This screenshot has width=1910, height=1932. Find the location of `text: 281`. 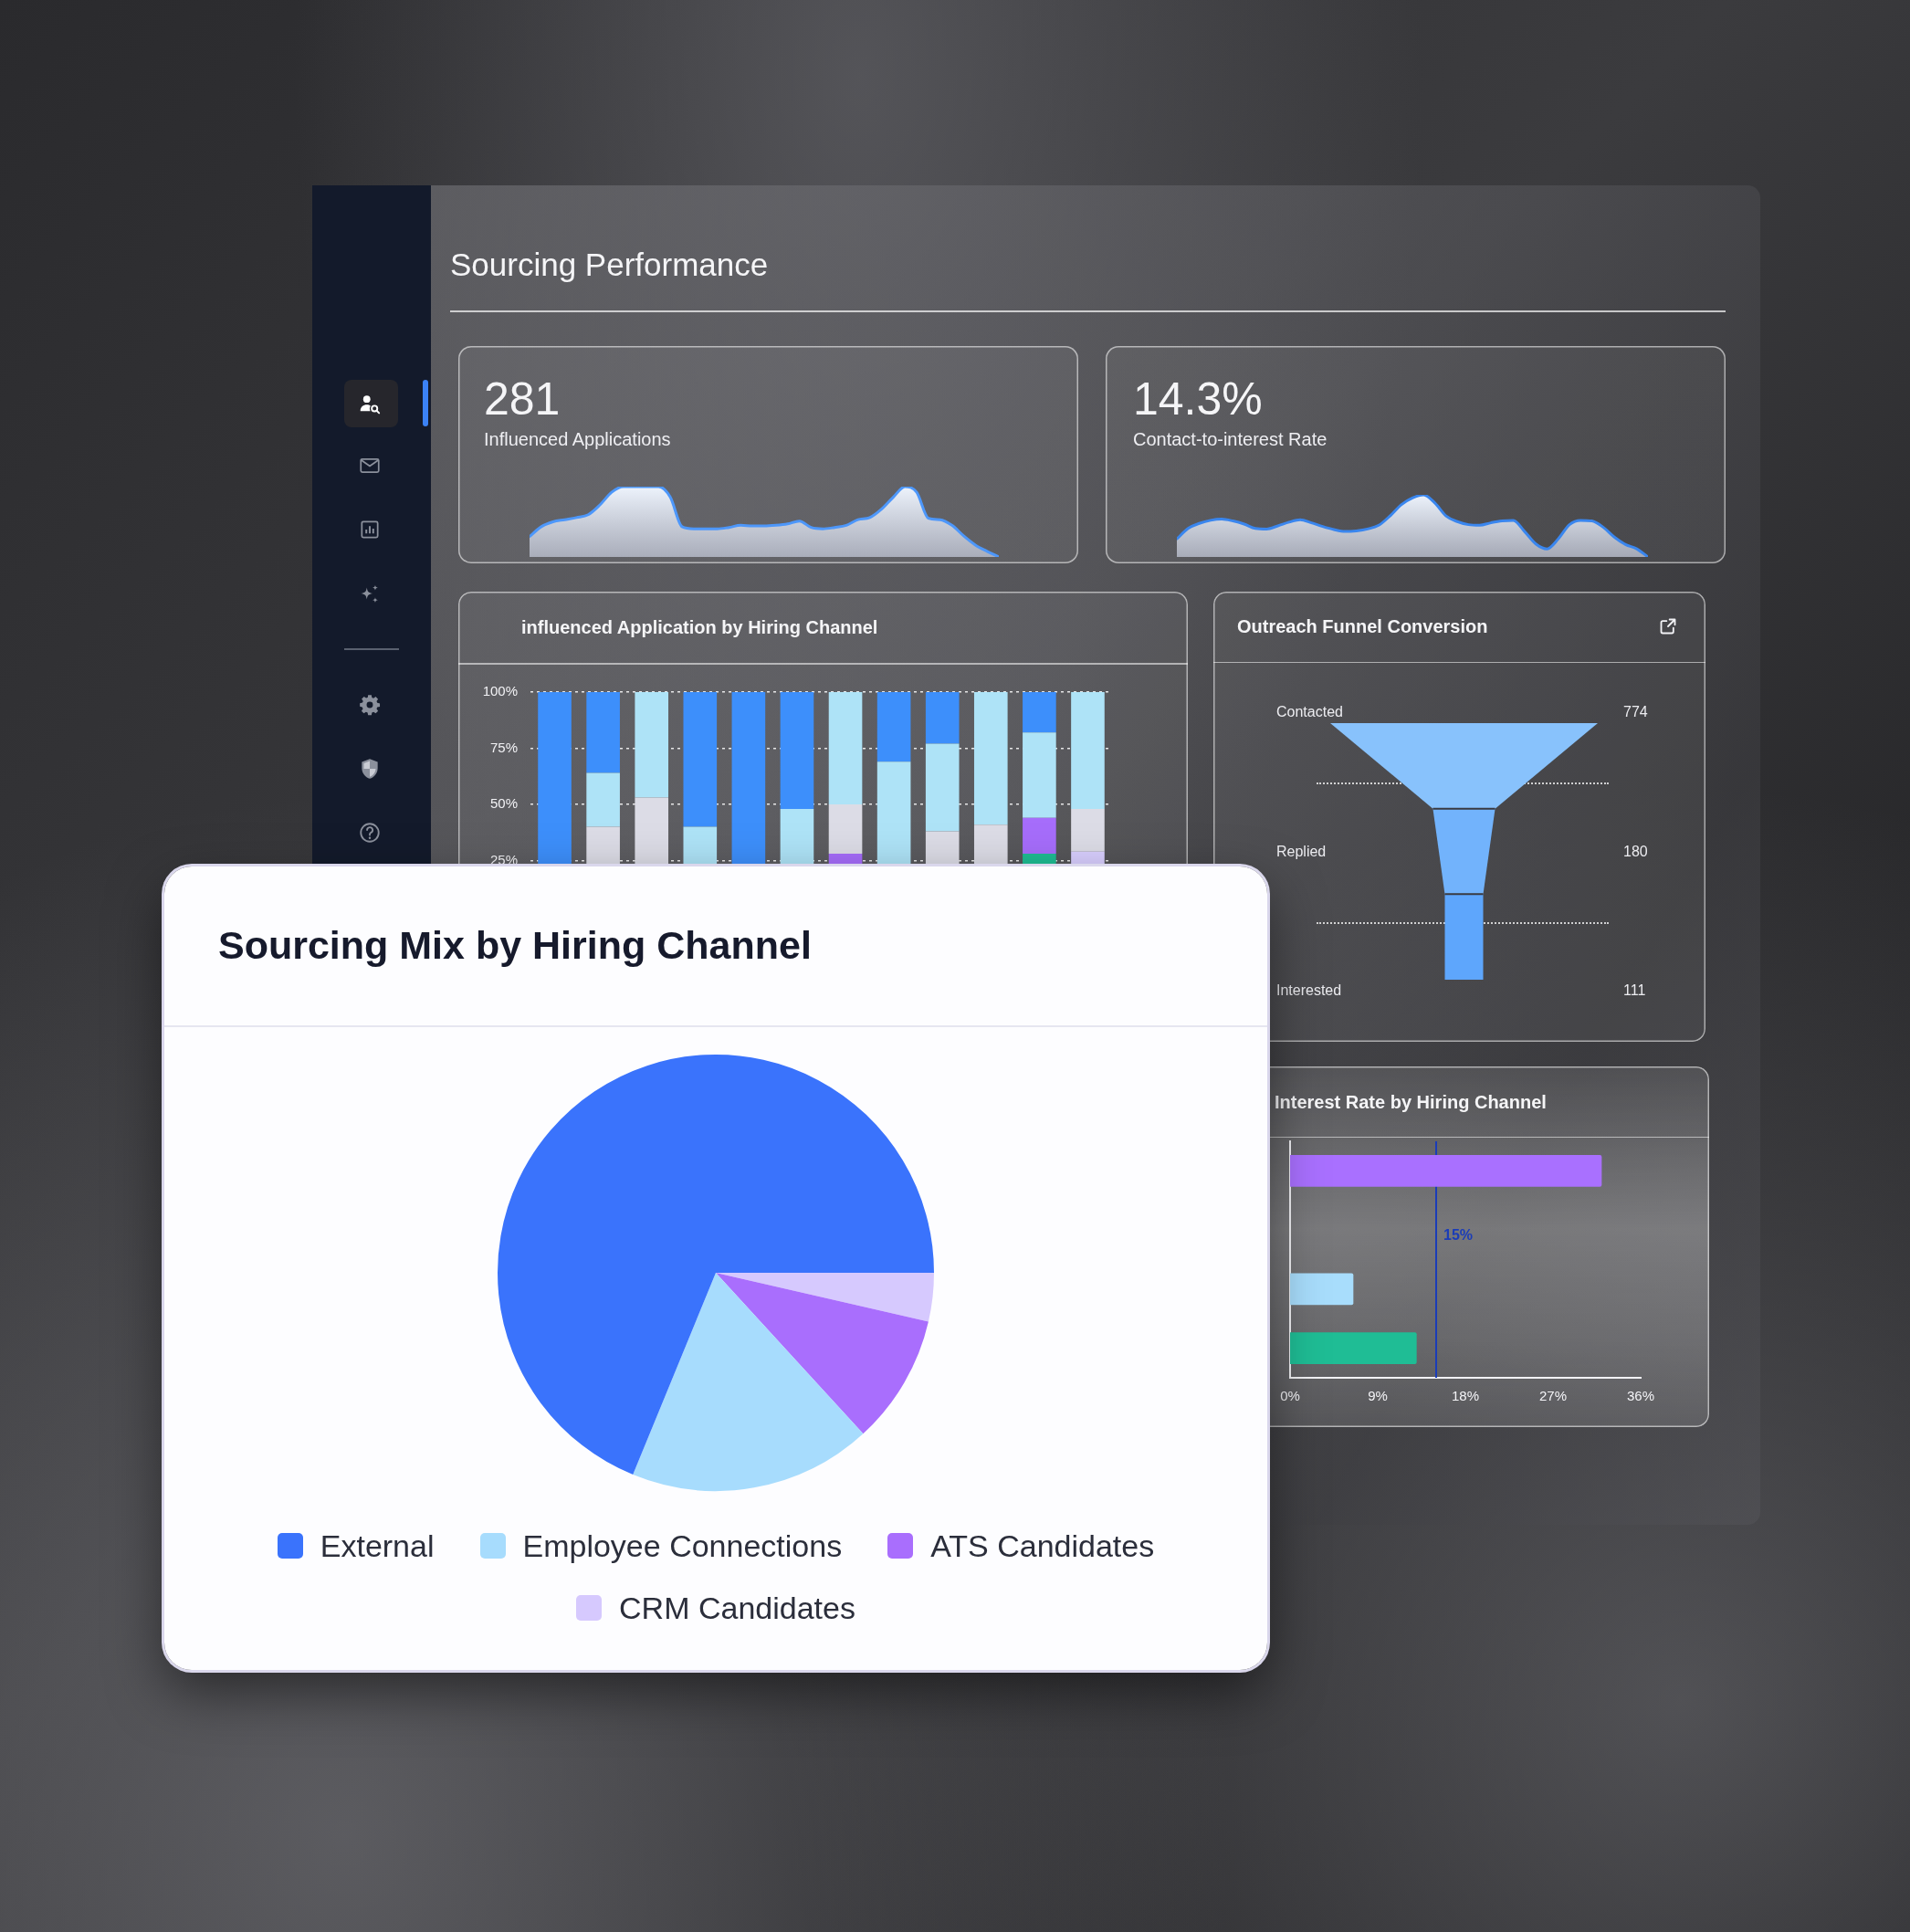

text: 281 is located at coordinates (522, 399).